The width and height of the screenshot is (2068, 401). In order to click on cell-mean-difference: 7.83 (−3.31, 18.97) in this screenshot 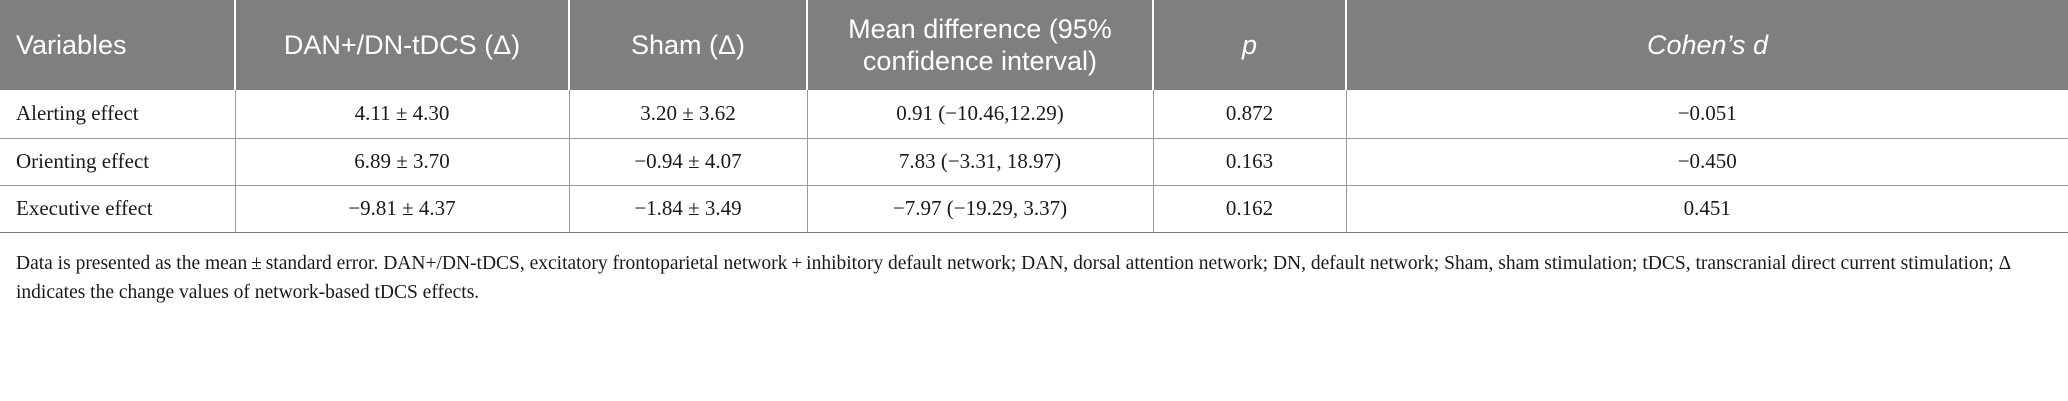, I will do `click(980, 162)`.